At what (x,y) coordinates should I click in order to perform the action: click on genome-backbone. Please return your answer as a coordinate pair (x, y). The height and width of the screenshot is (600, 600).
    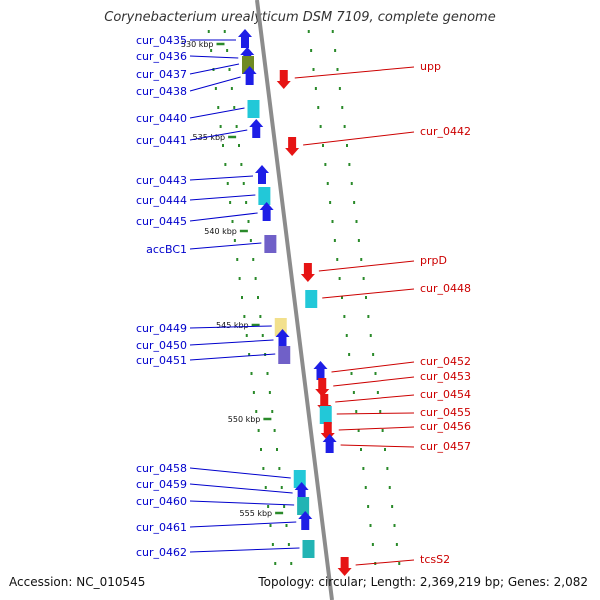
    Looking at the image, I should click on (294, 300).